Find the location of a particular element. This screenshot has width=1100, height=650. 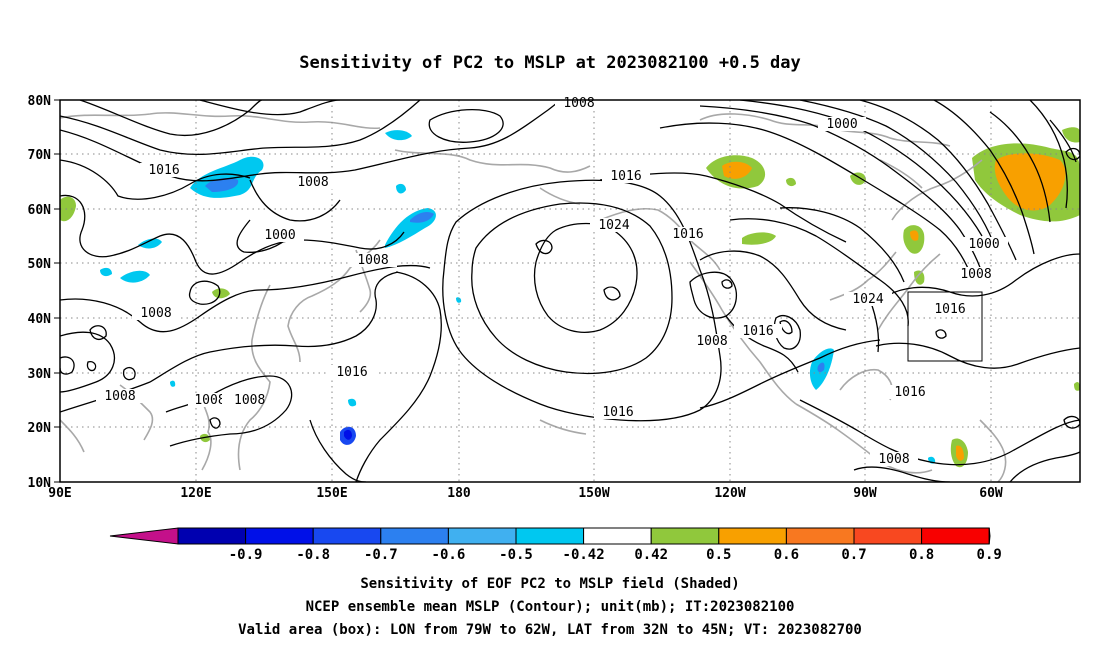

colorbar-label: 0.42 is located at coordinates (651, 555).